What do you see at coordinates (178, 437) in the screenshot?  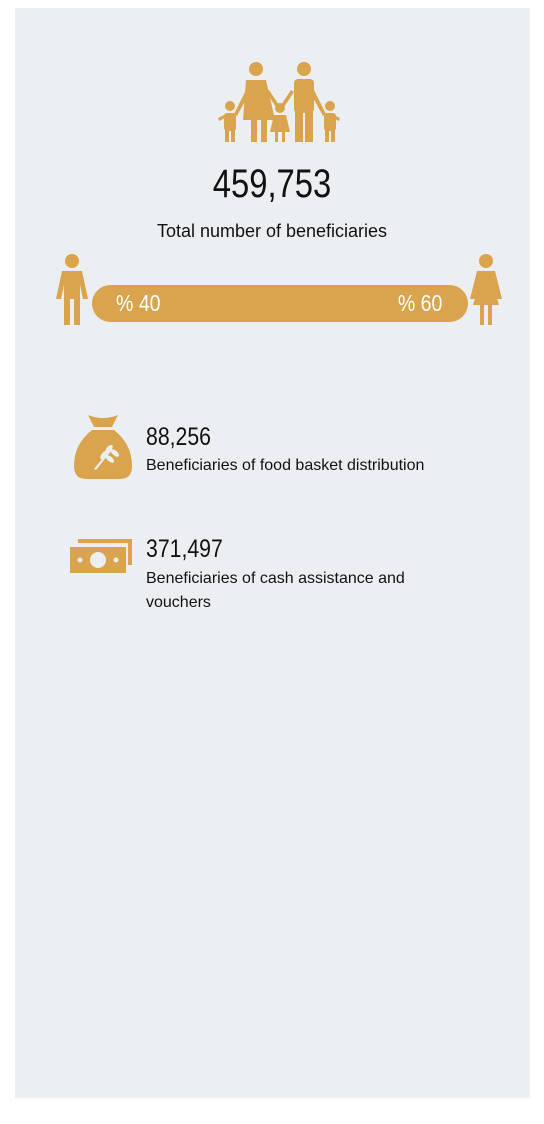 I see `food-value: 88,256` at bounding box center [178, 437].